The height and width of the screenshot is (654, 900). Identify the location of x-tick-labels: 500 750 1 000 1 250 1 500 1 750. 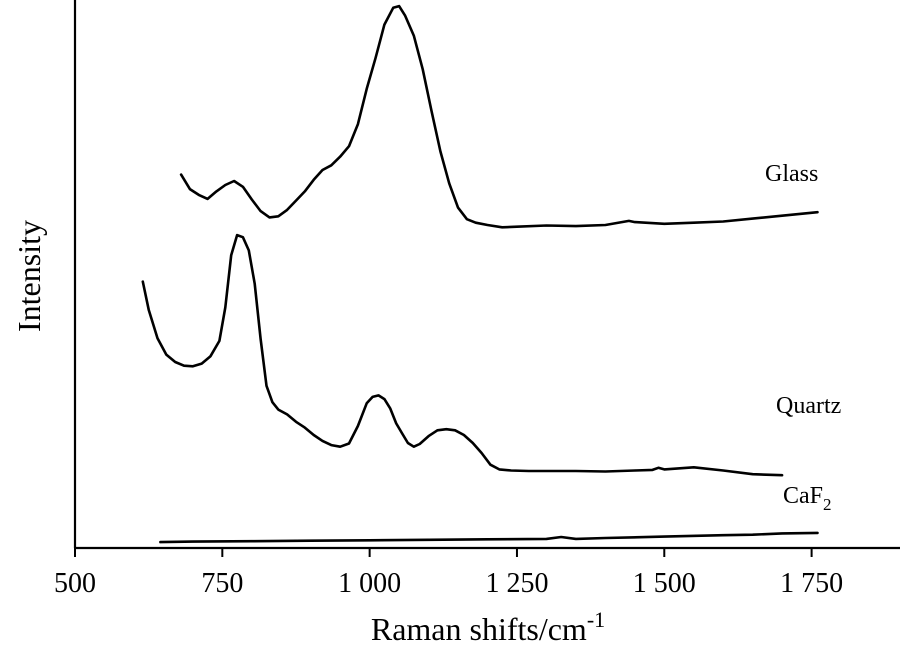
(448, 583).